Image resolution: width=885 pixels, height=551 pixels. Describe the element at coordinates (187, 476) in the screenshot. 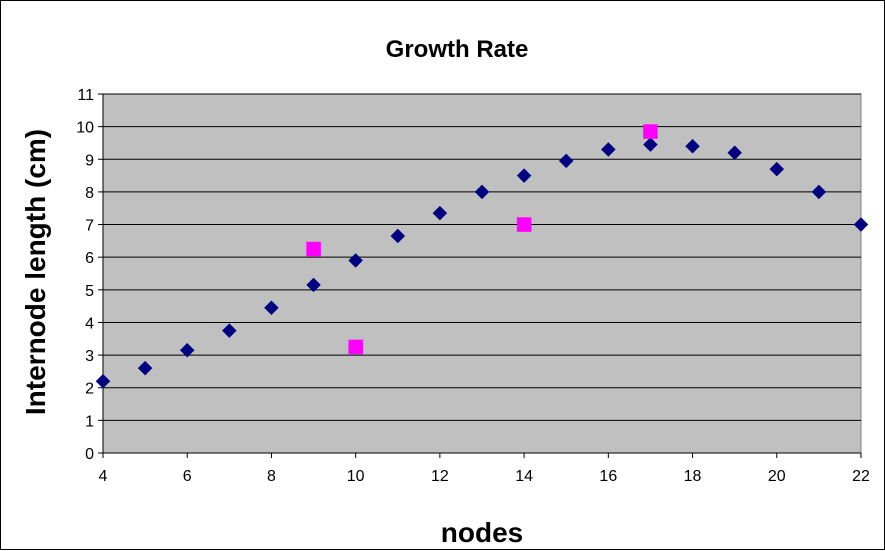

I see `x-tick-label: 6` at that location.